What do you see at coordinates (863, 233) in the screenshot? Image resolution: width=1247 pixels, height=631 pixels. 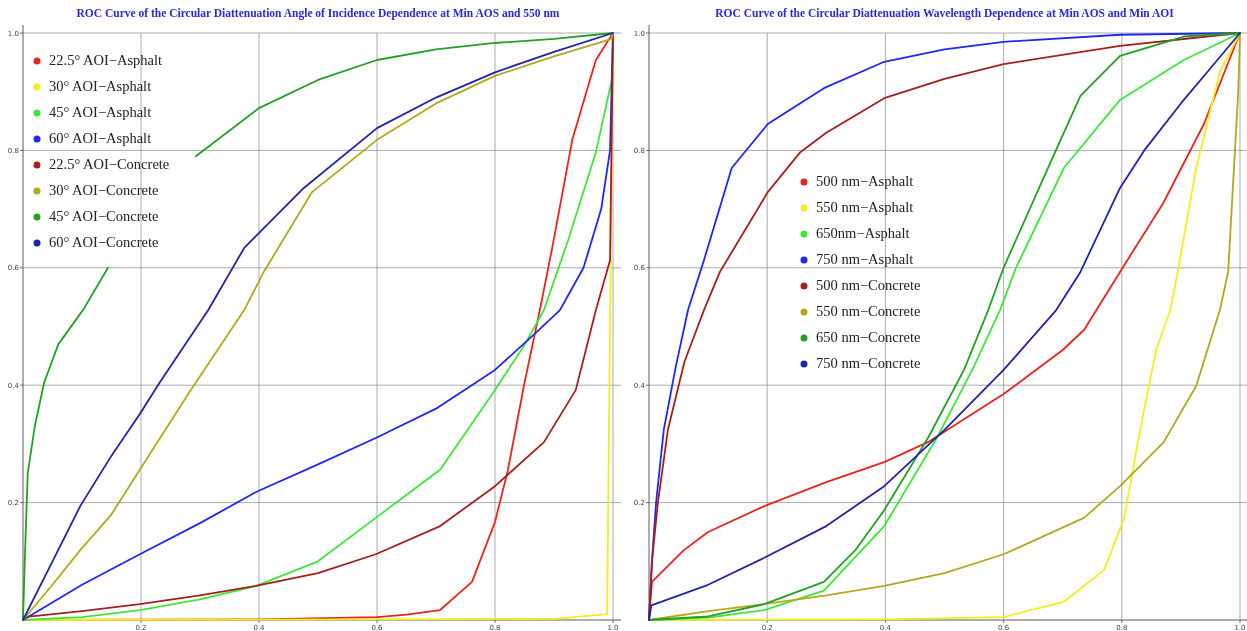 I see `legend-label: 650nm−Asphalt` at bounding box center [863, 233].